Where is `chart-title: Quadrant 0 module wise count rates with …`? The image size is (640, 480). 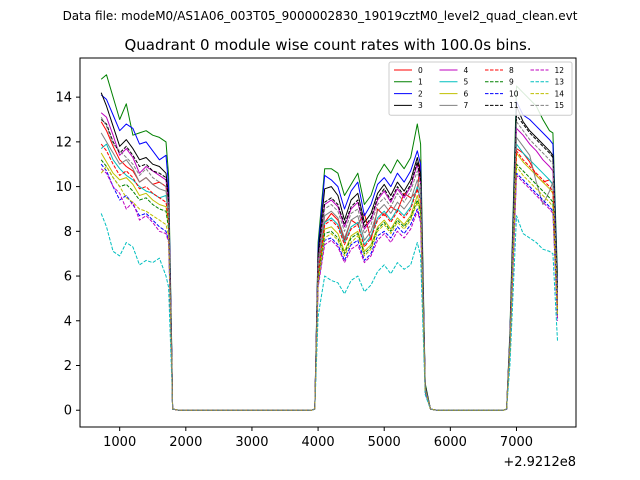 chart-title: Quadrant 0 module wise count rates with … is located at coordinates (327, 45).